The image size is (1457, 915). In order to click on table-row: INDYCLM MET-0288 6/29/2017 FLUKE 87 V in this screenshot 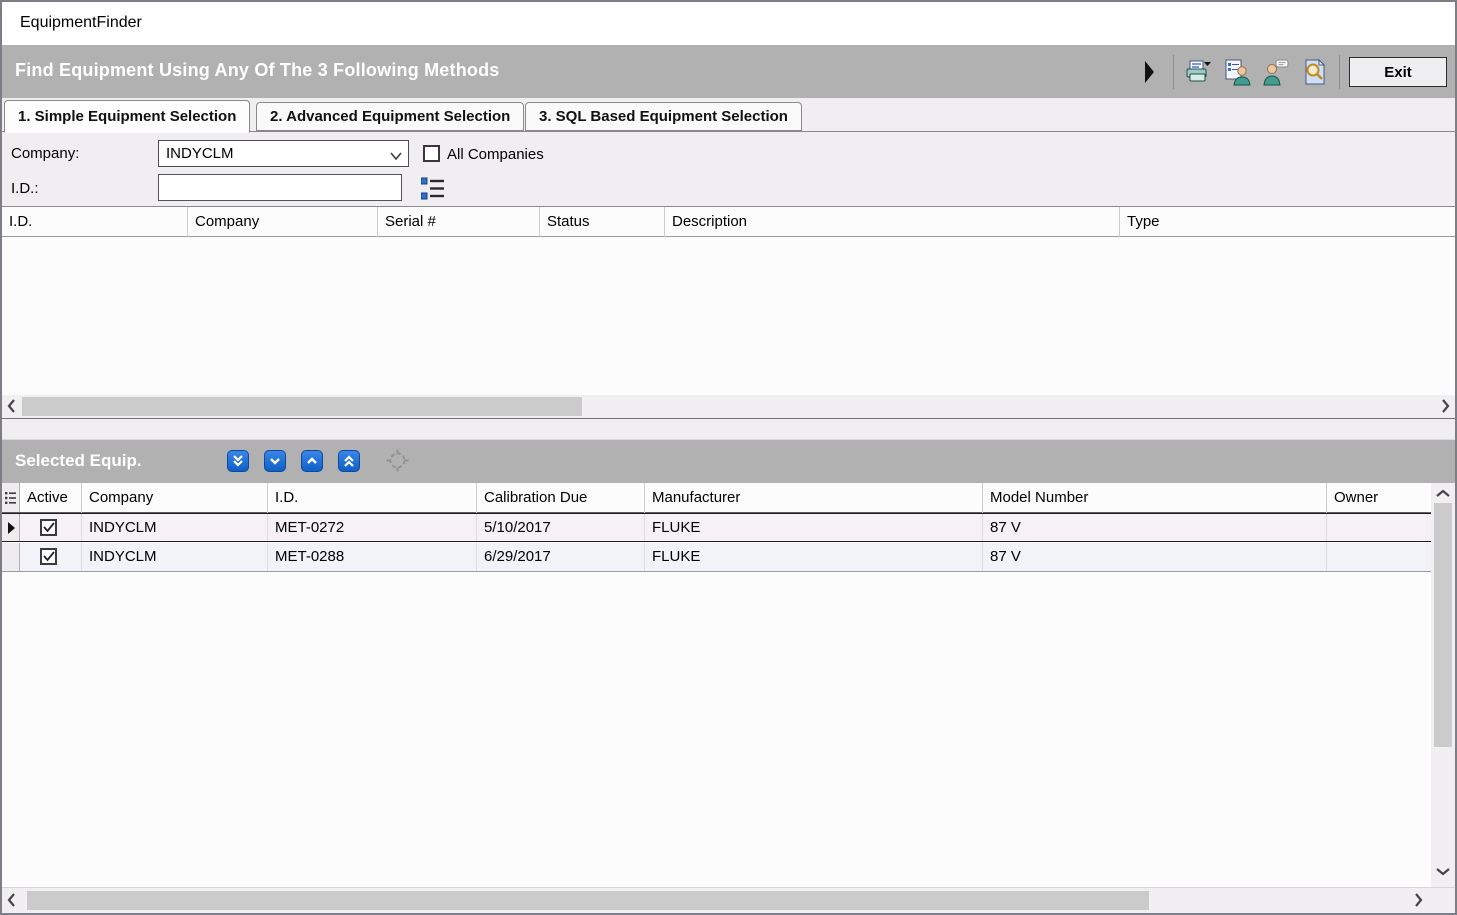, I will do `click(716, 557)`.